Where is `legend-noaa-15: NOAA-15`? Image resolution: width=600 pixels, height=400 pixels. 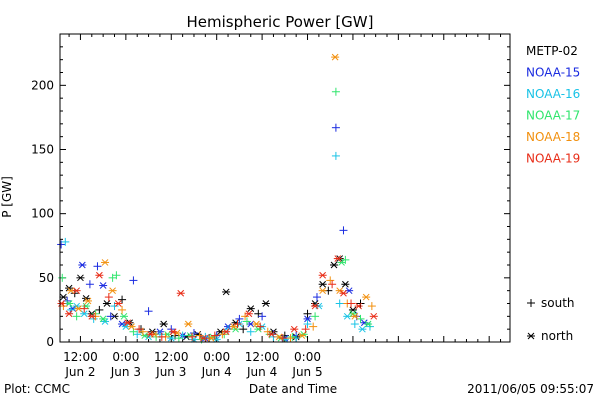
legend-noaa-15: NOAA-15 is located at coordinates (553, 73).